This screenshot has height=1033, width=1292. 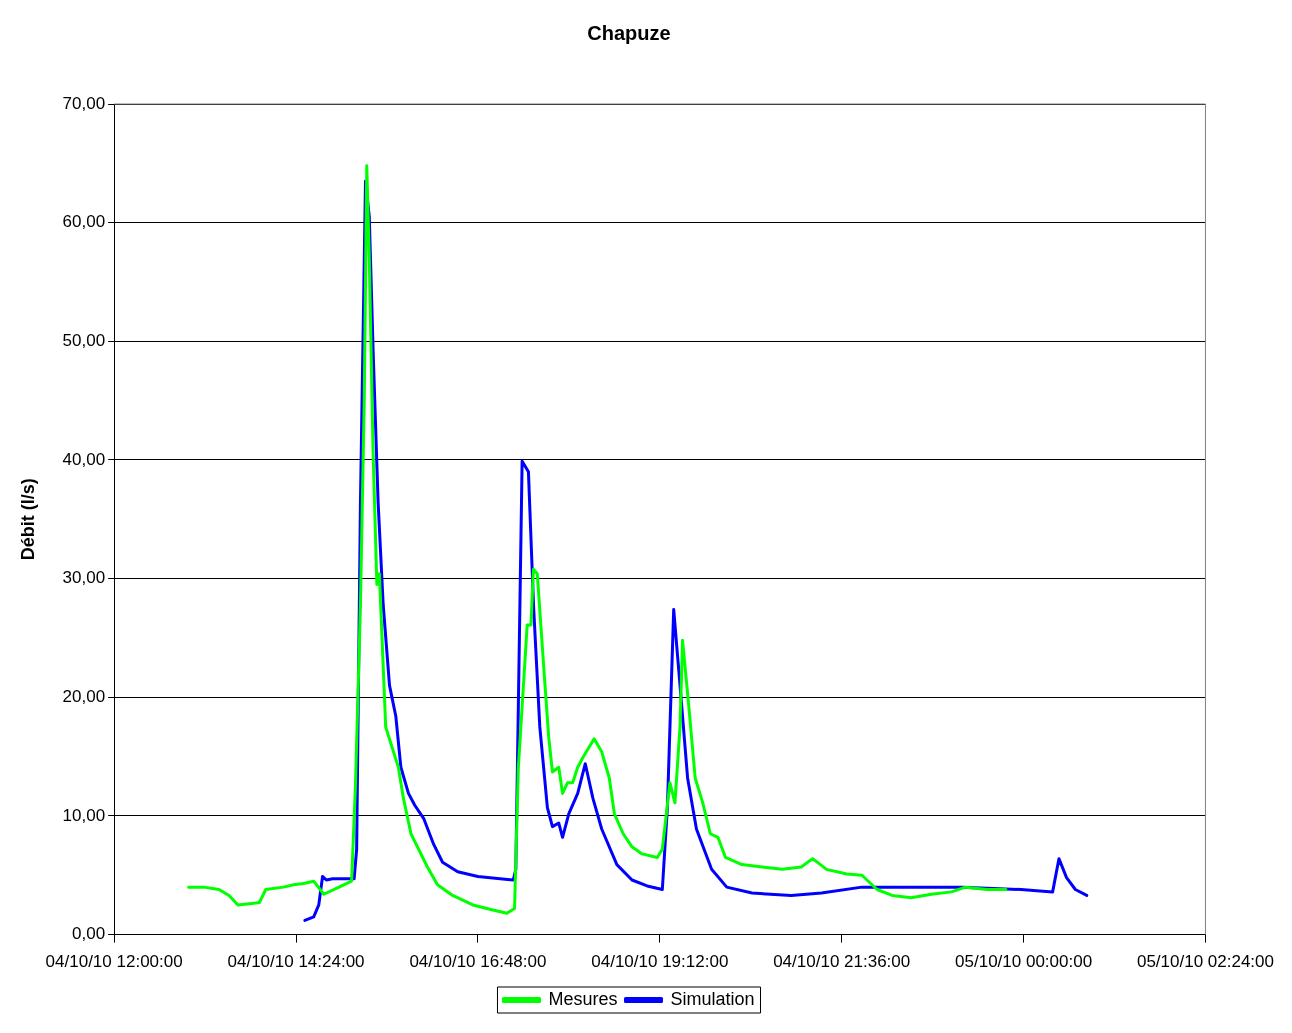 What do you see at coordinates (660, 962) in the screenshot?
I see `x-tick-label: 04/10/10 19:12:00` at bounding box center [660, 962].